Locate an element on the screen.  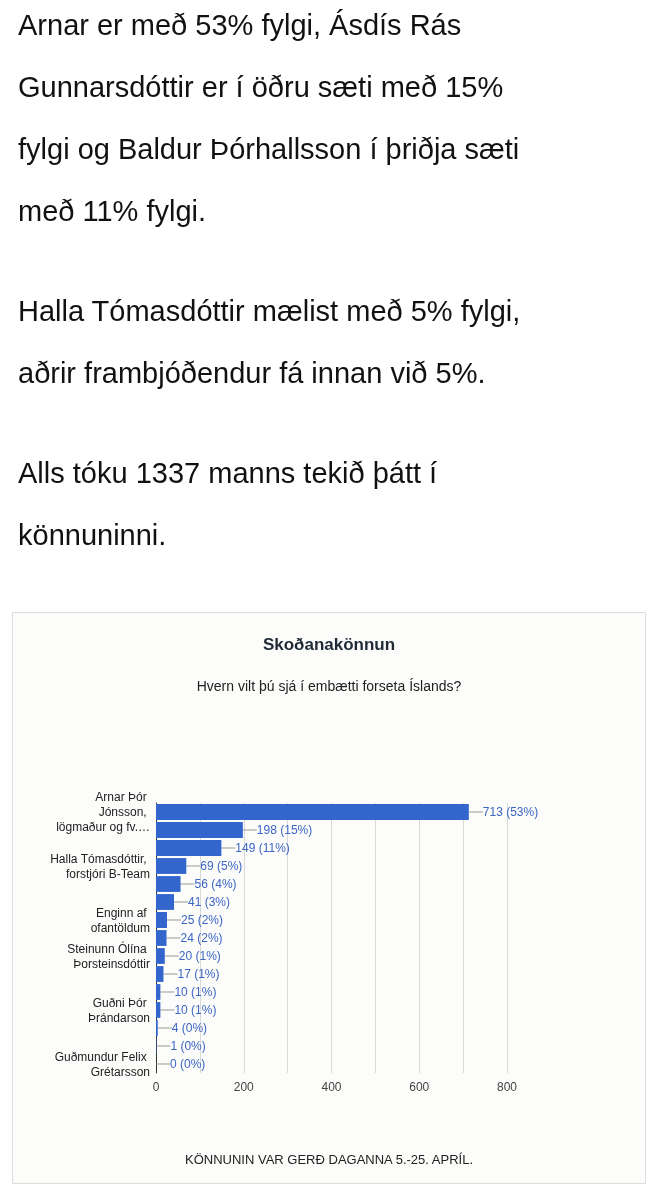
x-tick-label: 400 is located at coordinates (331, 1087).